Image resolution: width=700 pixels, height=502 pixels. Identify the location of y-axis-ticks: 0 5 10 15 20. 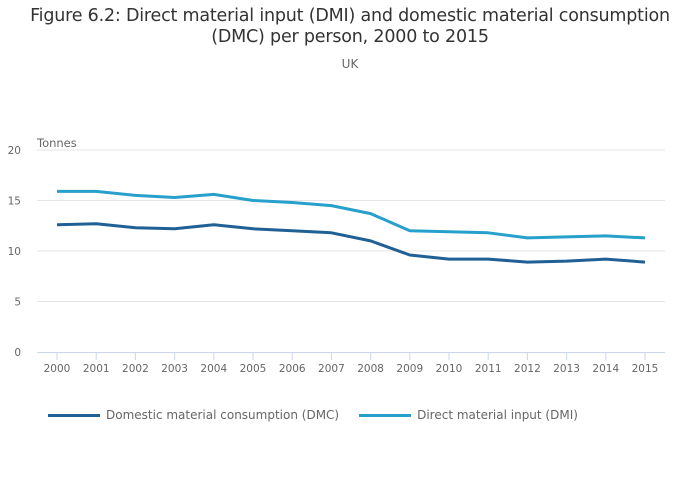
(14, 252).